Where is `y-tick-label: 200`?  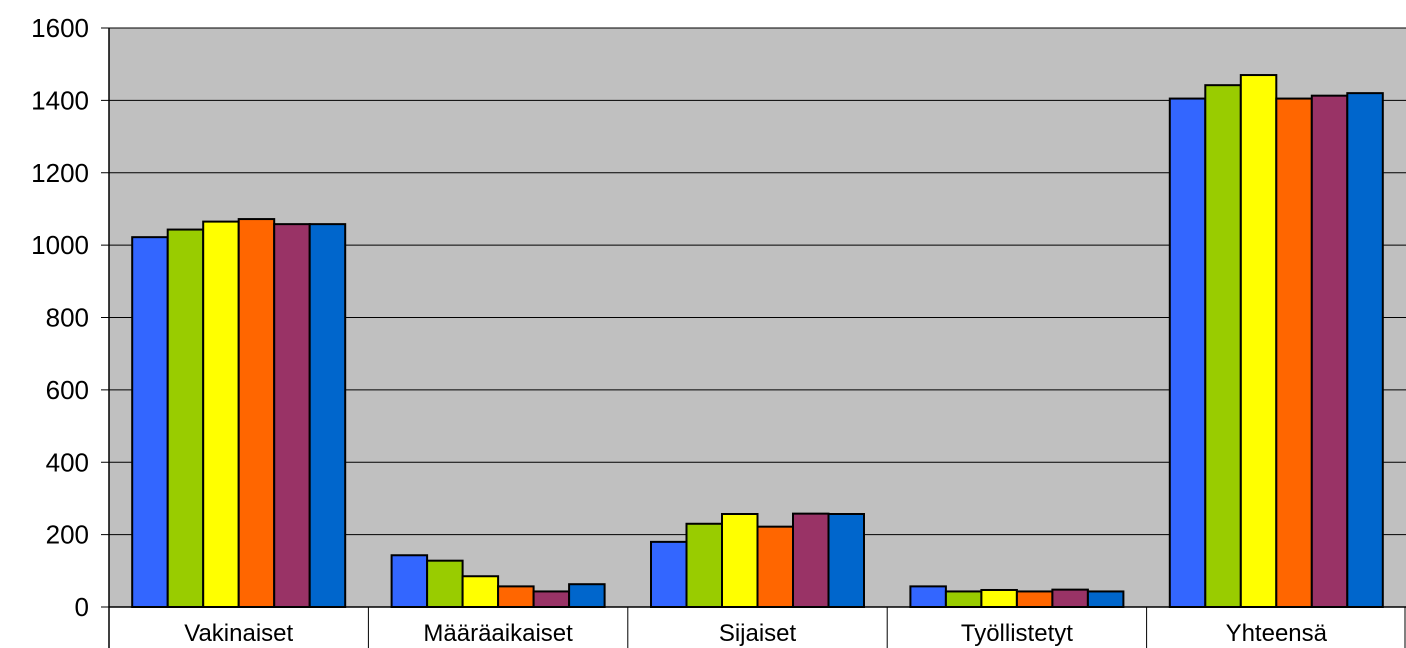
y-tick-label: 200 is located at coordinates (67, 535).